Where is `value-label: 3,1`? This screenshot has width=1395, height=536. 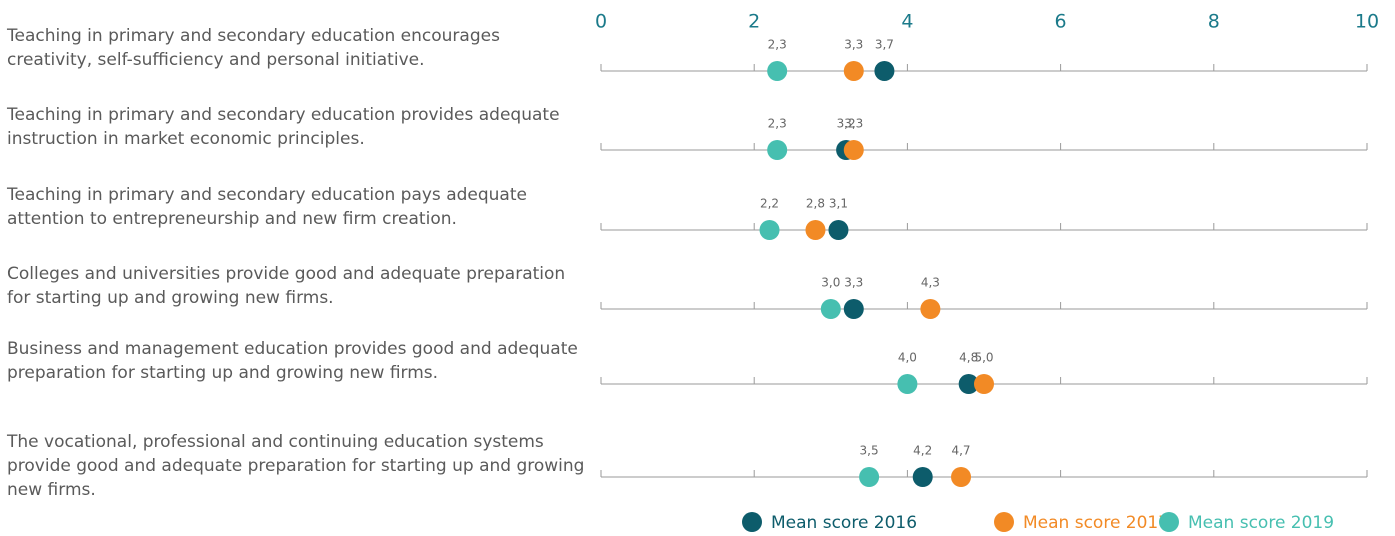
value-label: 3,1 is located at coordinates (838, 204).